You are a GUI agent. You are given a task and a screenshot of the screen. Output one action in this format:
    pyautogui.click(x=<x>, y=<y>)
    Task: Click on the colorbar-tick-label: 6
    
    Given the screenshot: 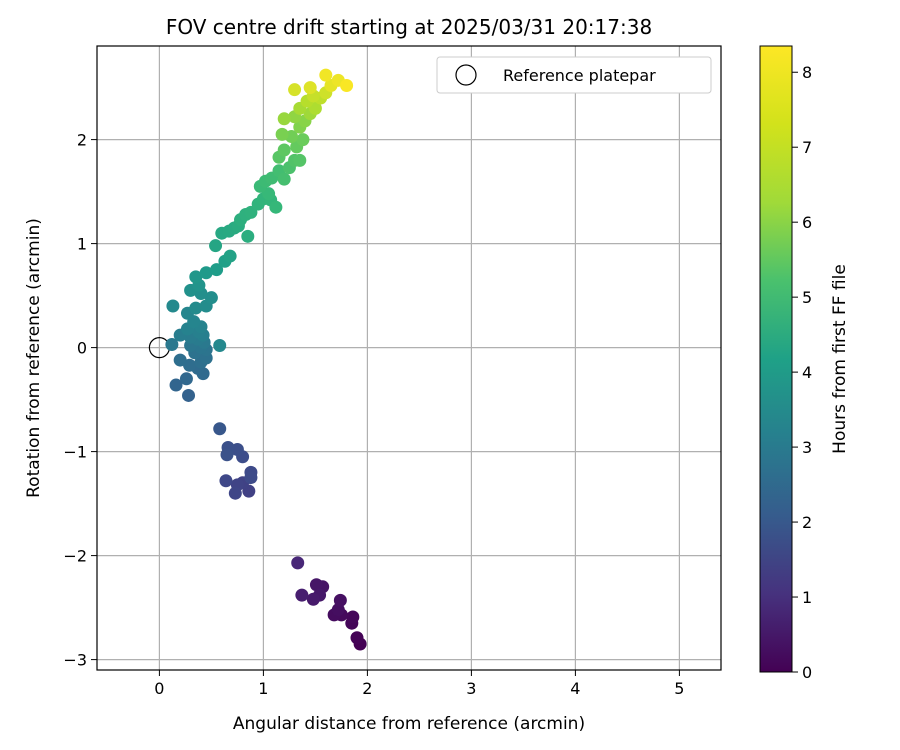 What is the action you would take?
    pyautogui.click(x=807, y=222)
    